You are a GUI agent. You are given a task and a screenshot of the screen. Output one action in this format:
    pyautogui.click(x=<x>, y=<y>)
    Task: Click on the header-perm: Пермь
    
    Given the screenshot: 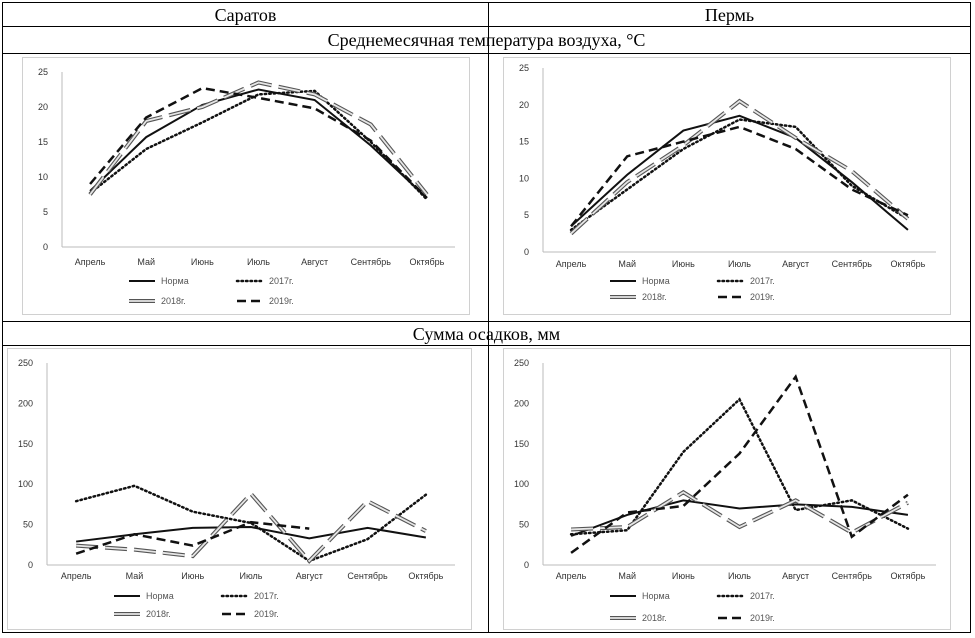 What is the action you would take?
    pyautogui.click(x=729, y=15)
    